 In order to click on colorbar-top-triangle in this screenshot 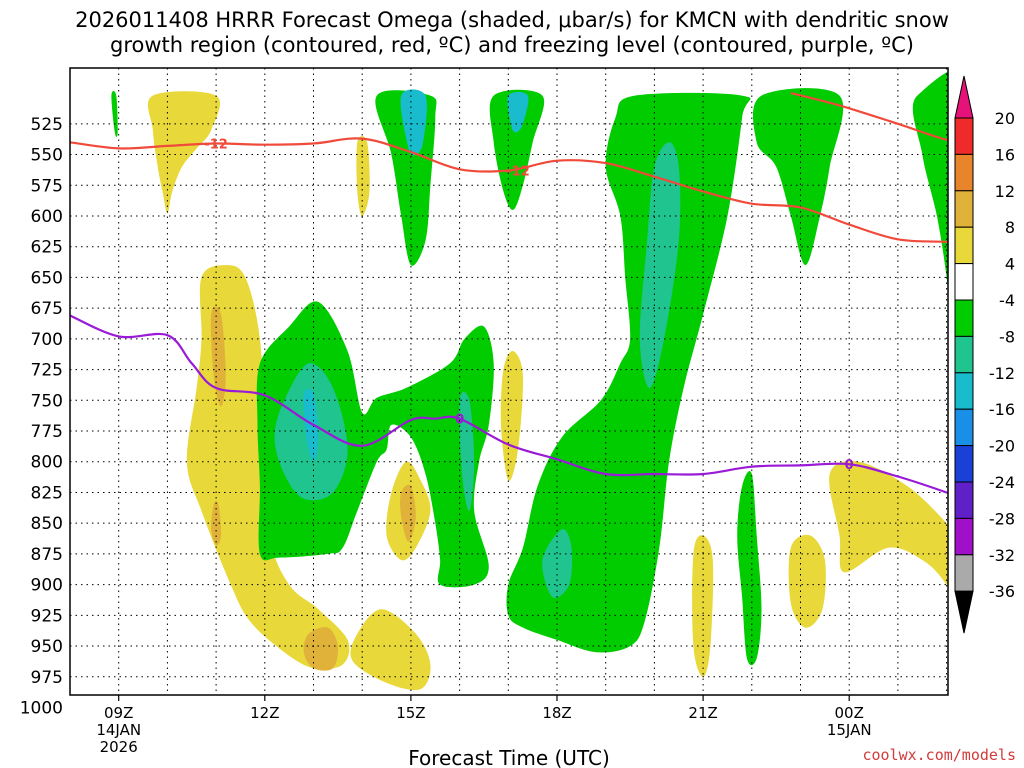, I will do `click(964, 97)`.